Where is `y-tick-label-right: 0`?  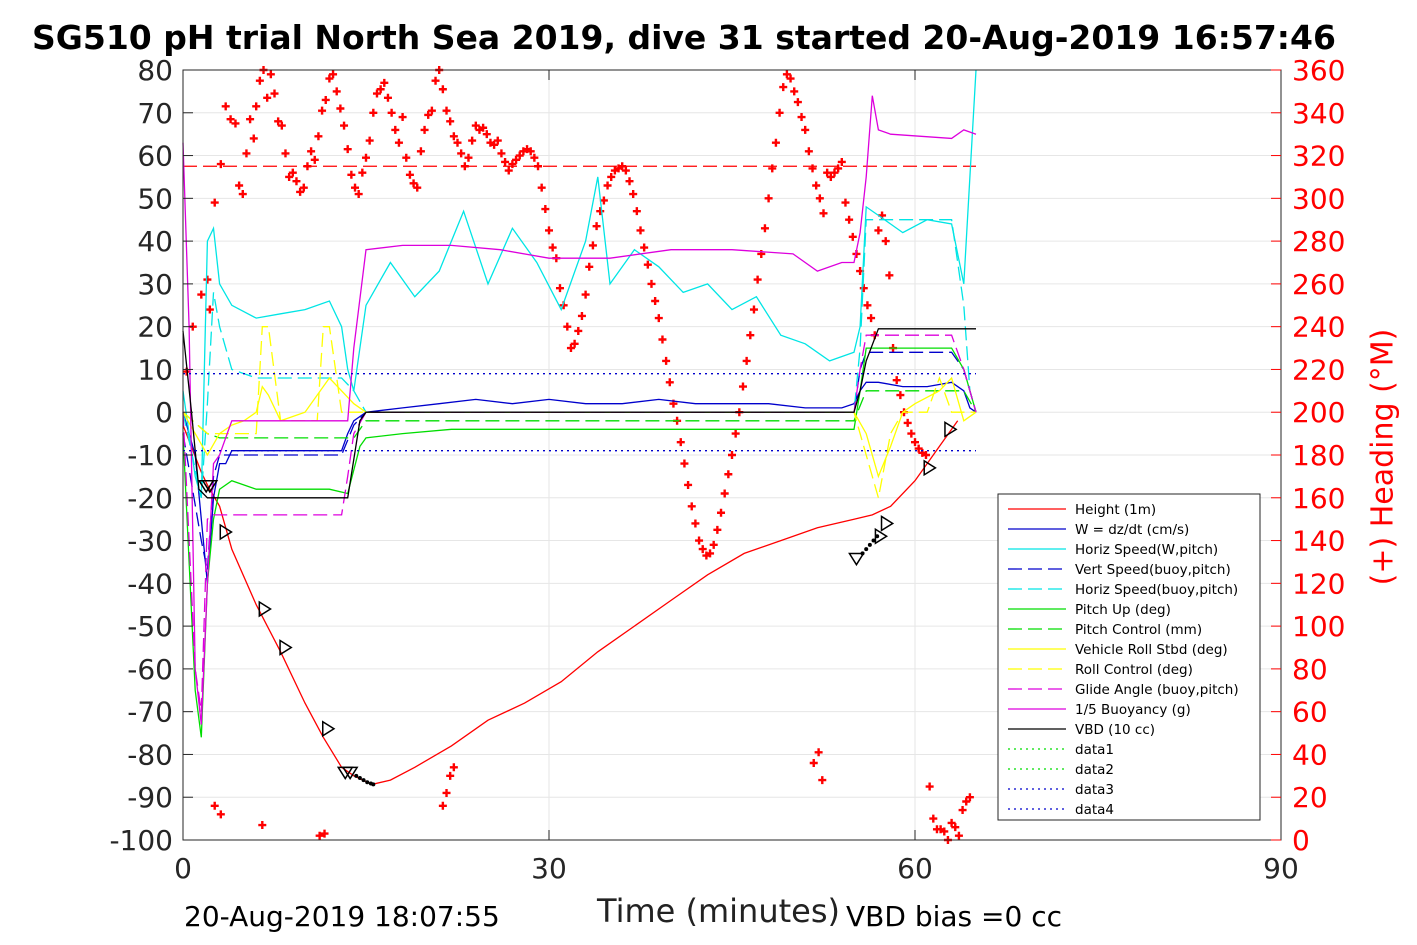 y-tick-label-right: 0 is located at coordinates (1301, 840).